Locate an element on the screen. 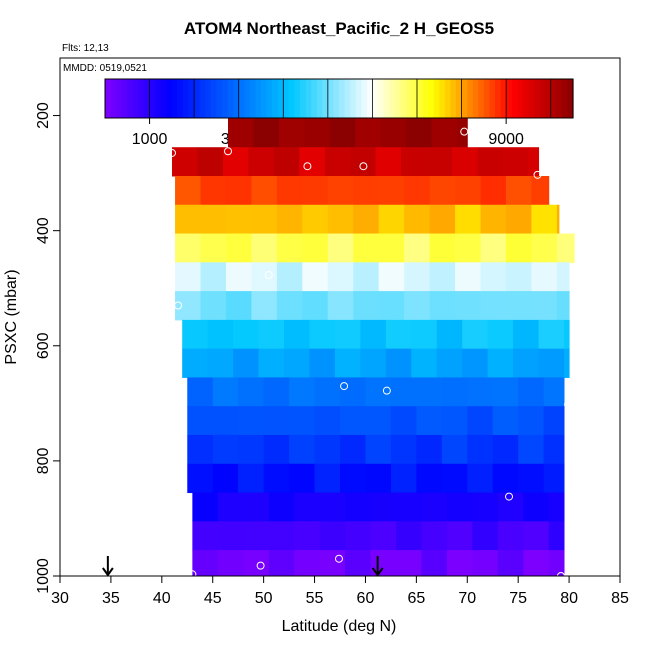 Image resolution: width=650 pixels, height=650 pixels. flight-markers is located at coordinates (243, 566).